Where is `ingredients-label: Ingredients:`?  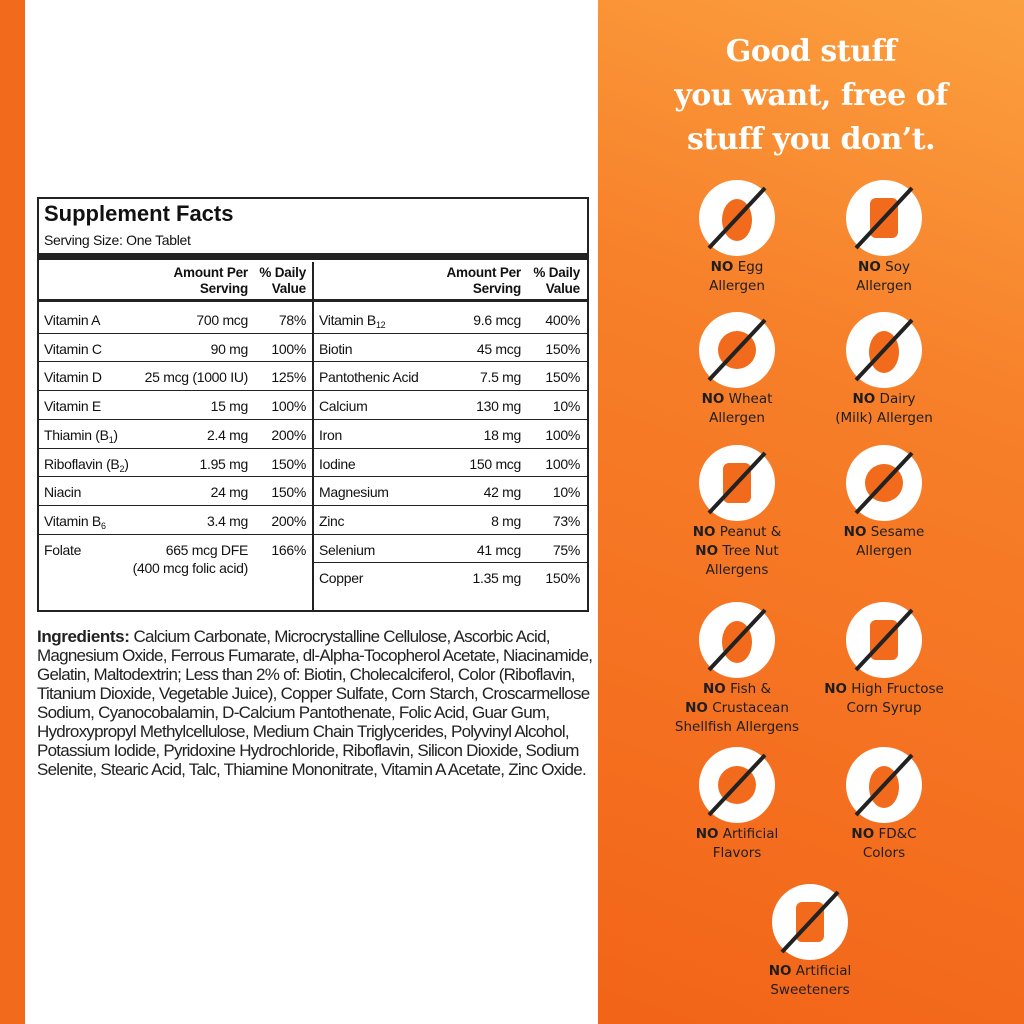 ingredients-label: Ingredients: is located at coordinates (83, 636).